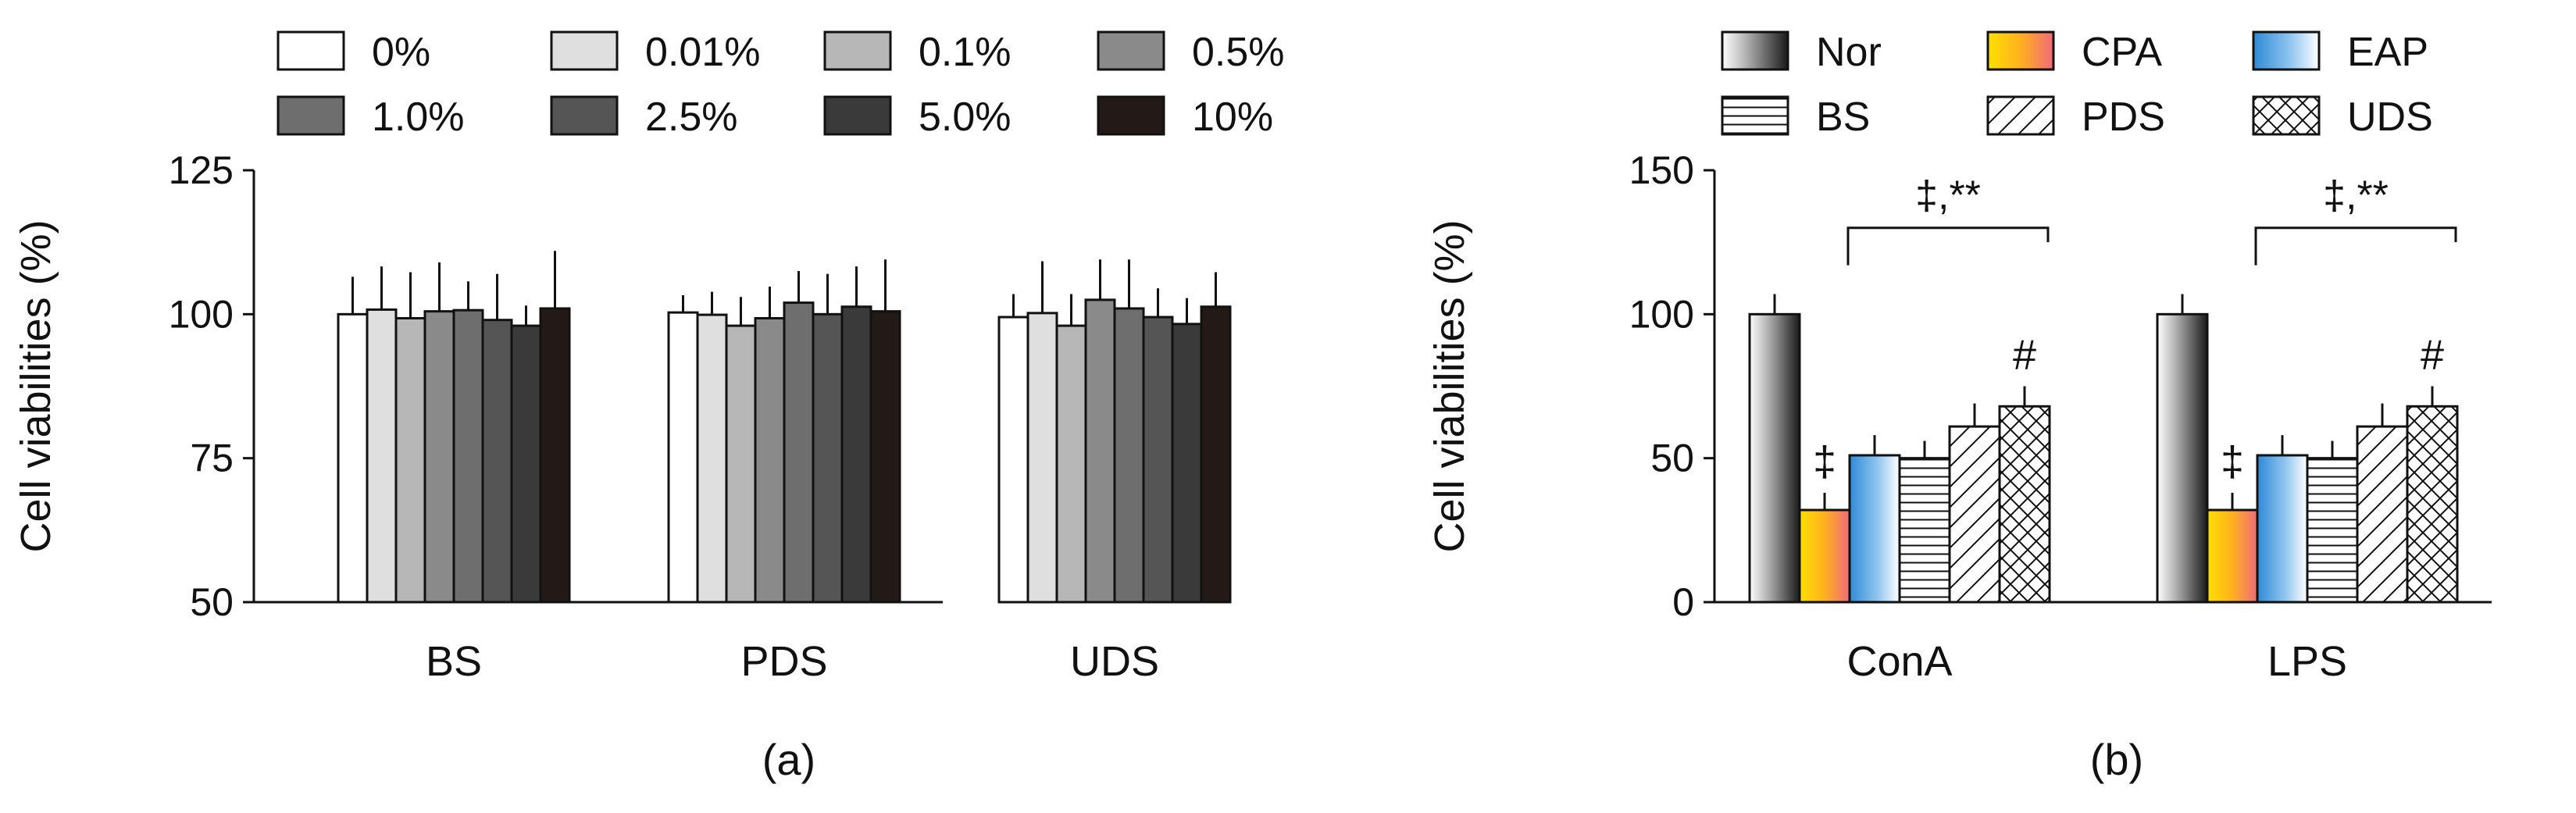 The image size is (2576, 813). What do you see at coordinates (1238, 52) in the screenshot?
I see `legend-label-0-5: 0.5%` at bounding box center [1238, 52].